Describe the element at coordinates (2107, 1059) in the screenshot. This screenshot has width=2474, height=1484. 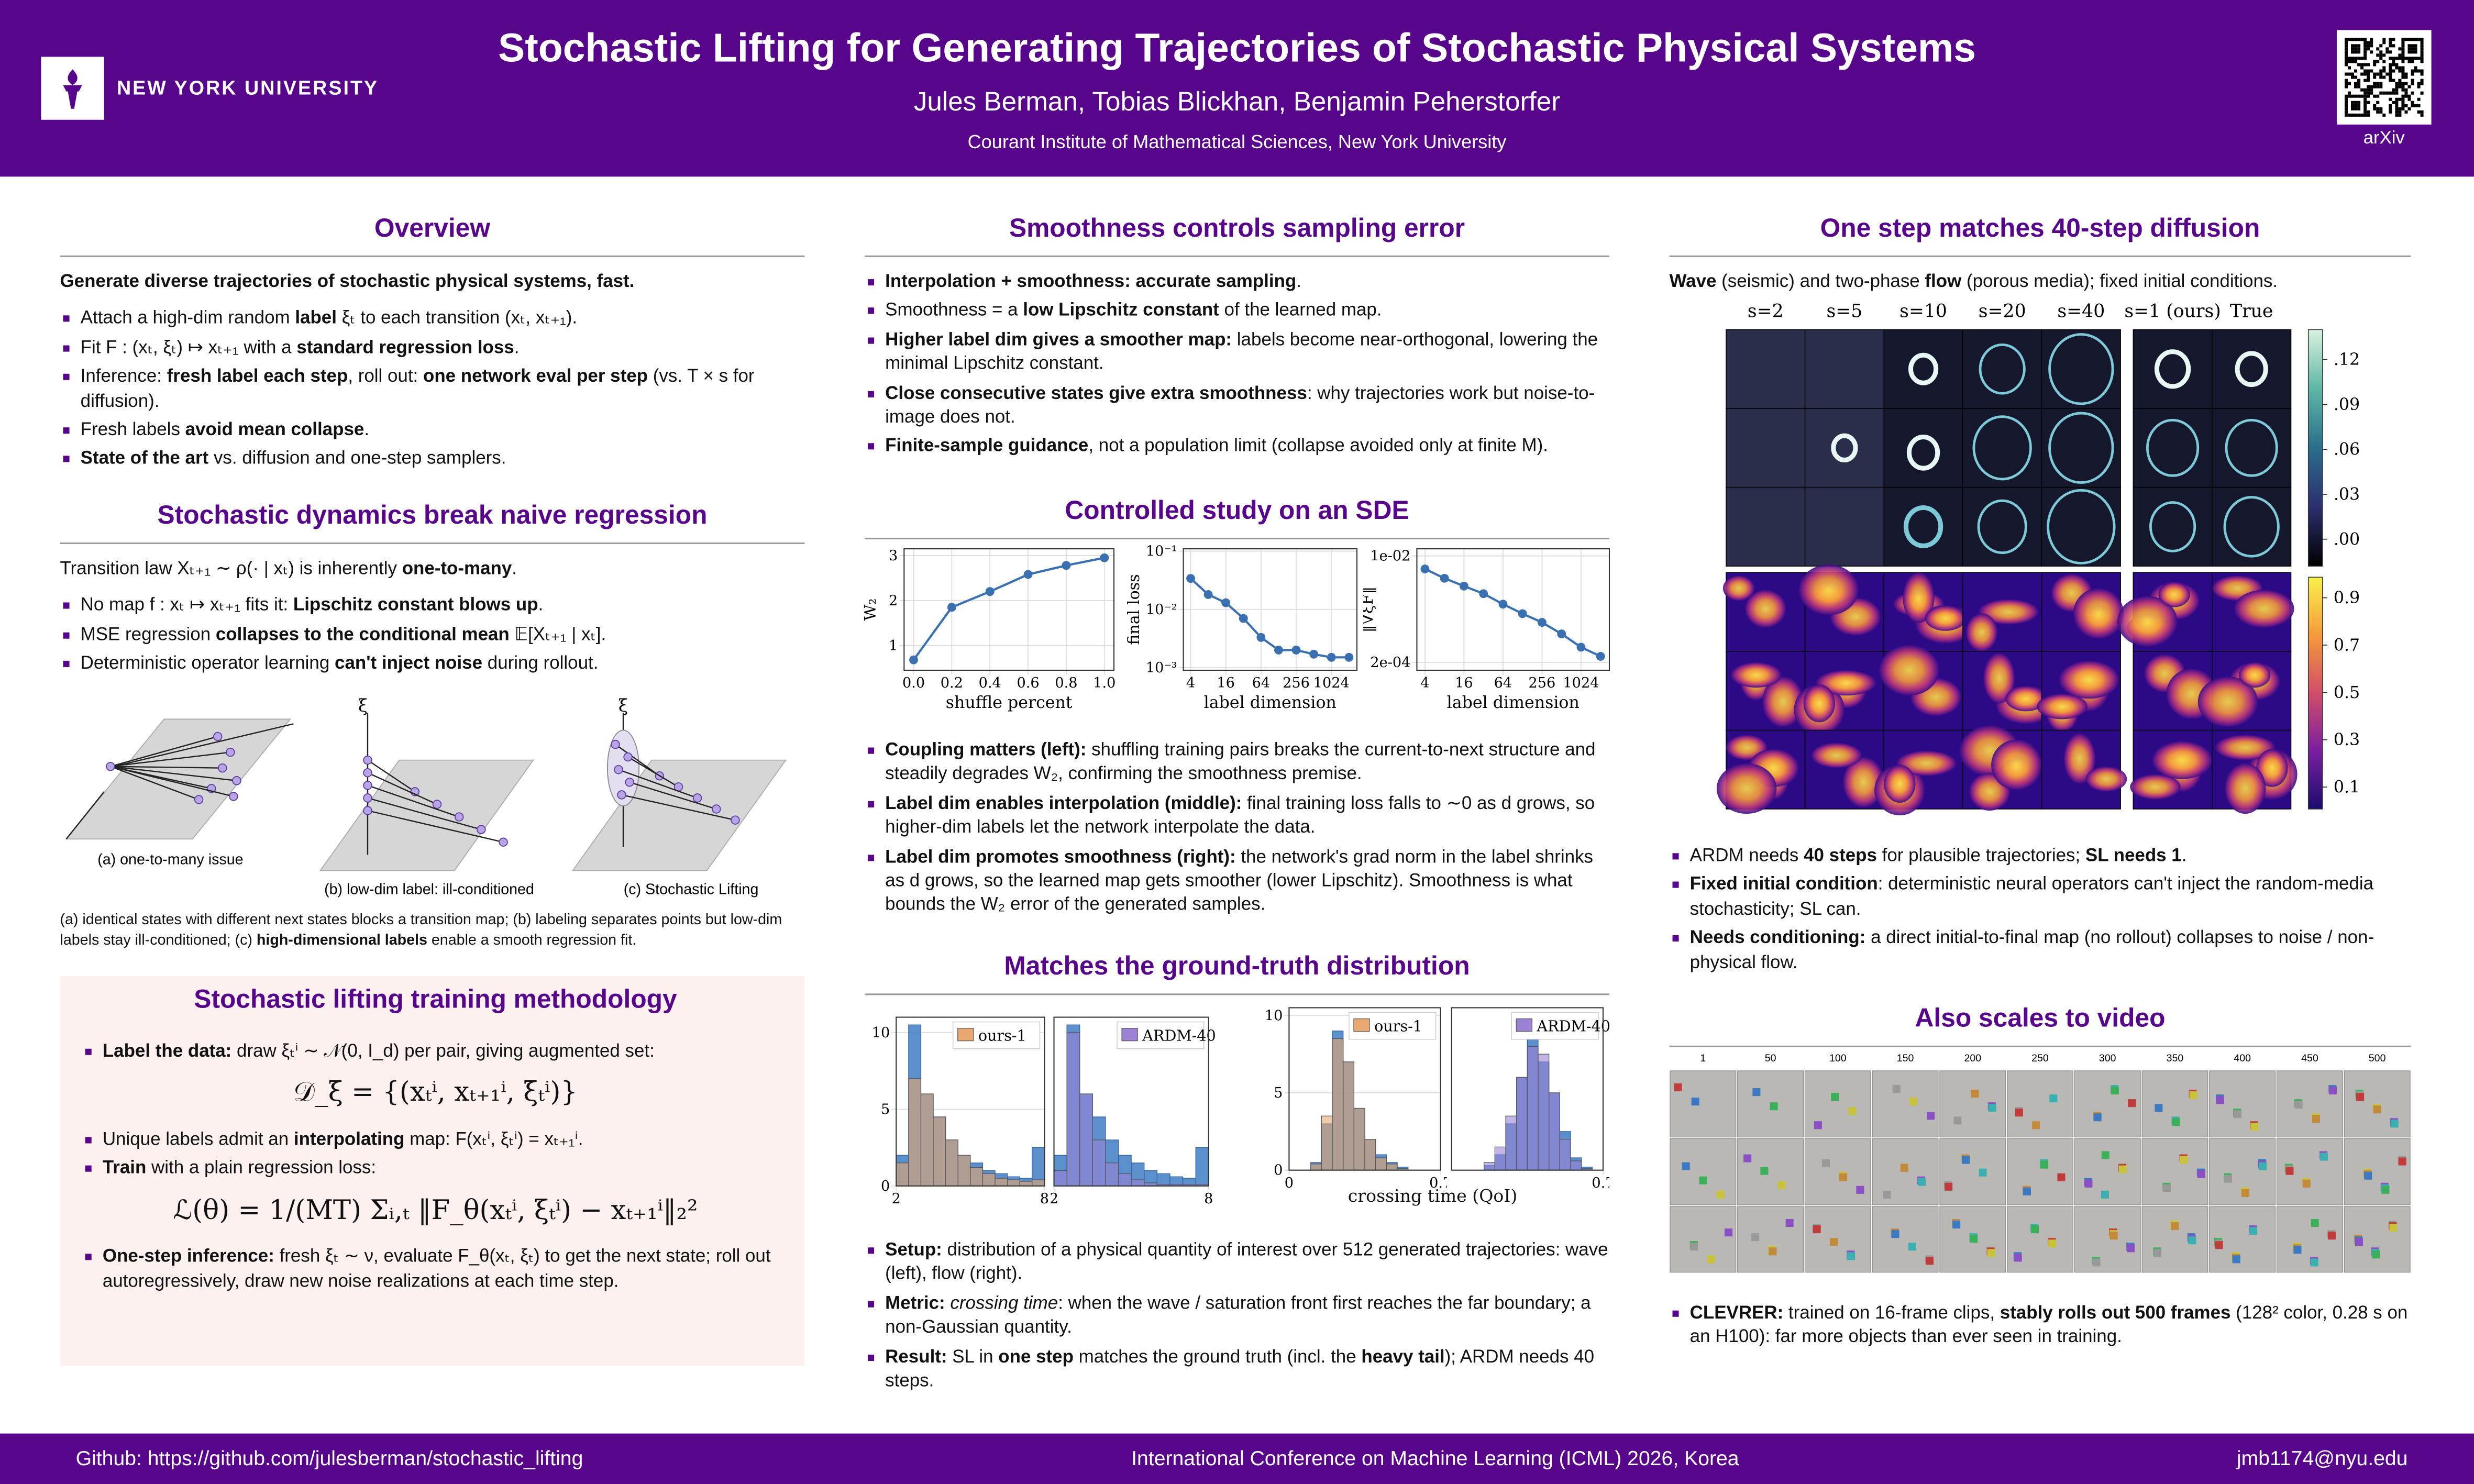
I see `frame-label: 300` at that location.